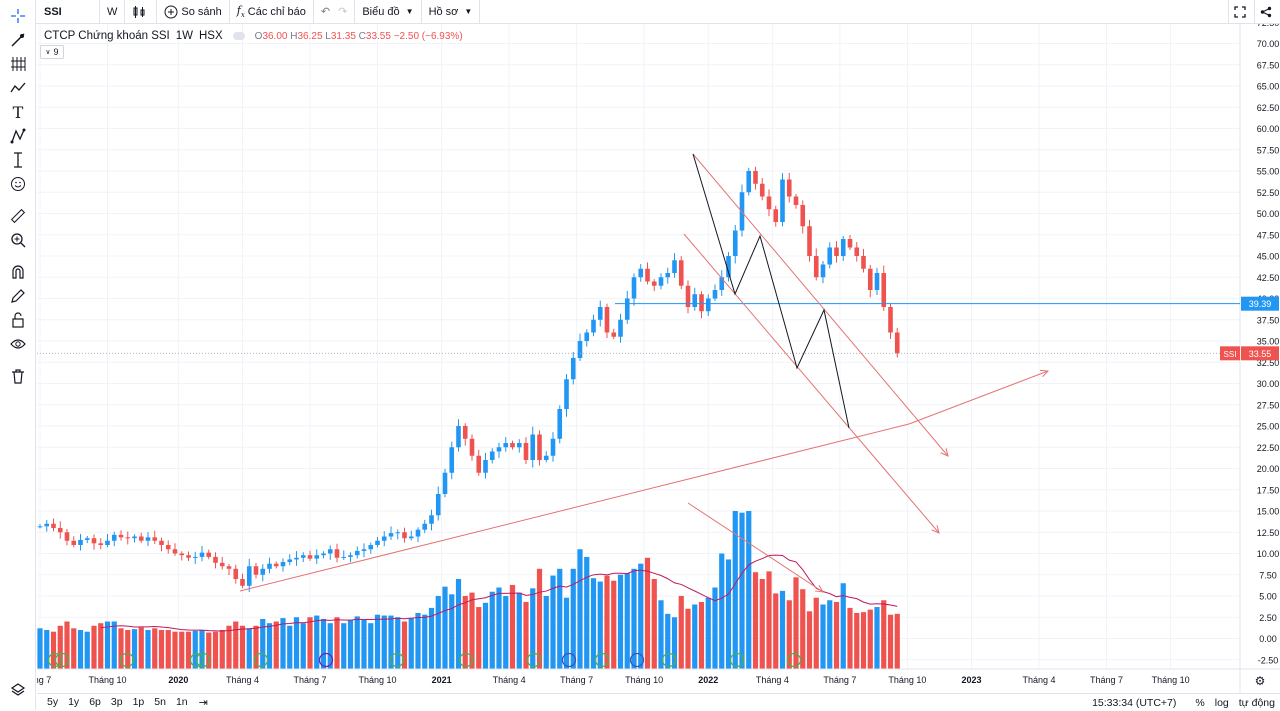 This screenshot has height=711, width=1280. Describe the element at coordinates (18, 272) in the screenshot. I see `magnet-tool` at that location.